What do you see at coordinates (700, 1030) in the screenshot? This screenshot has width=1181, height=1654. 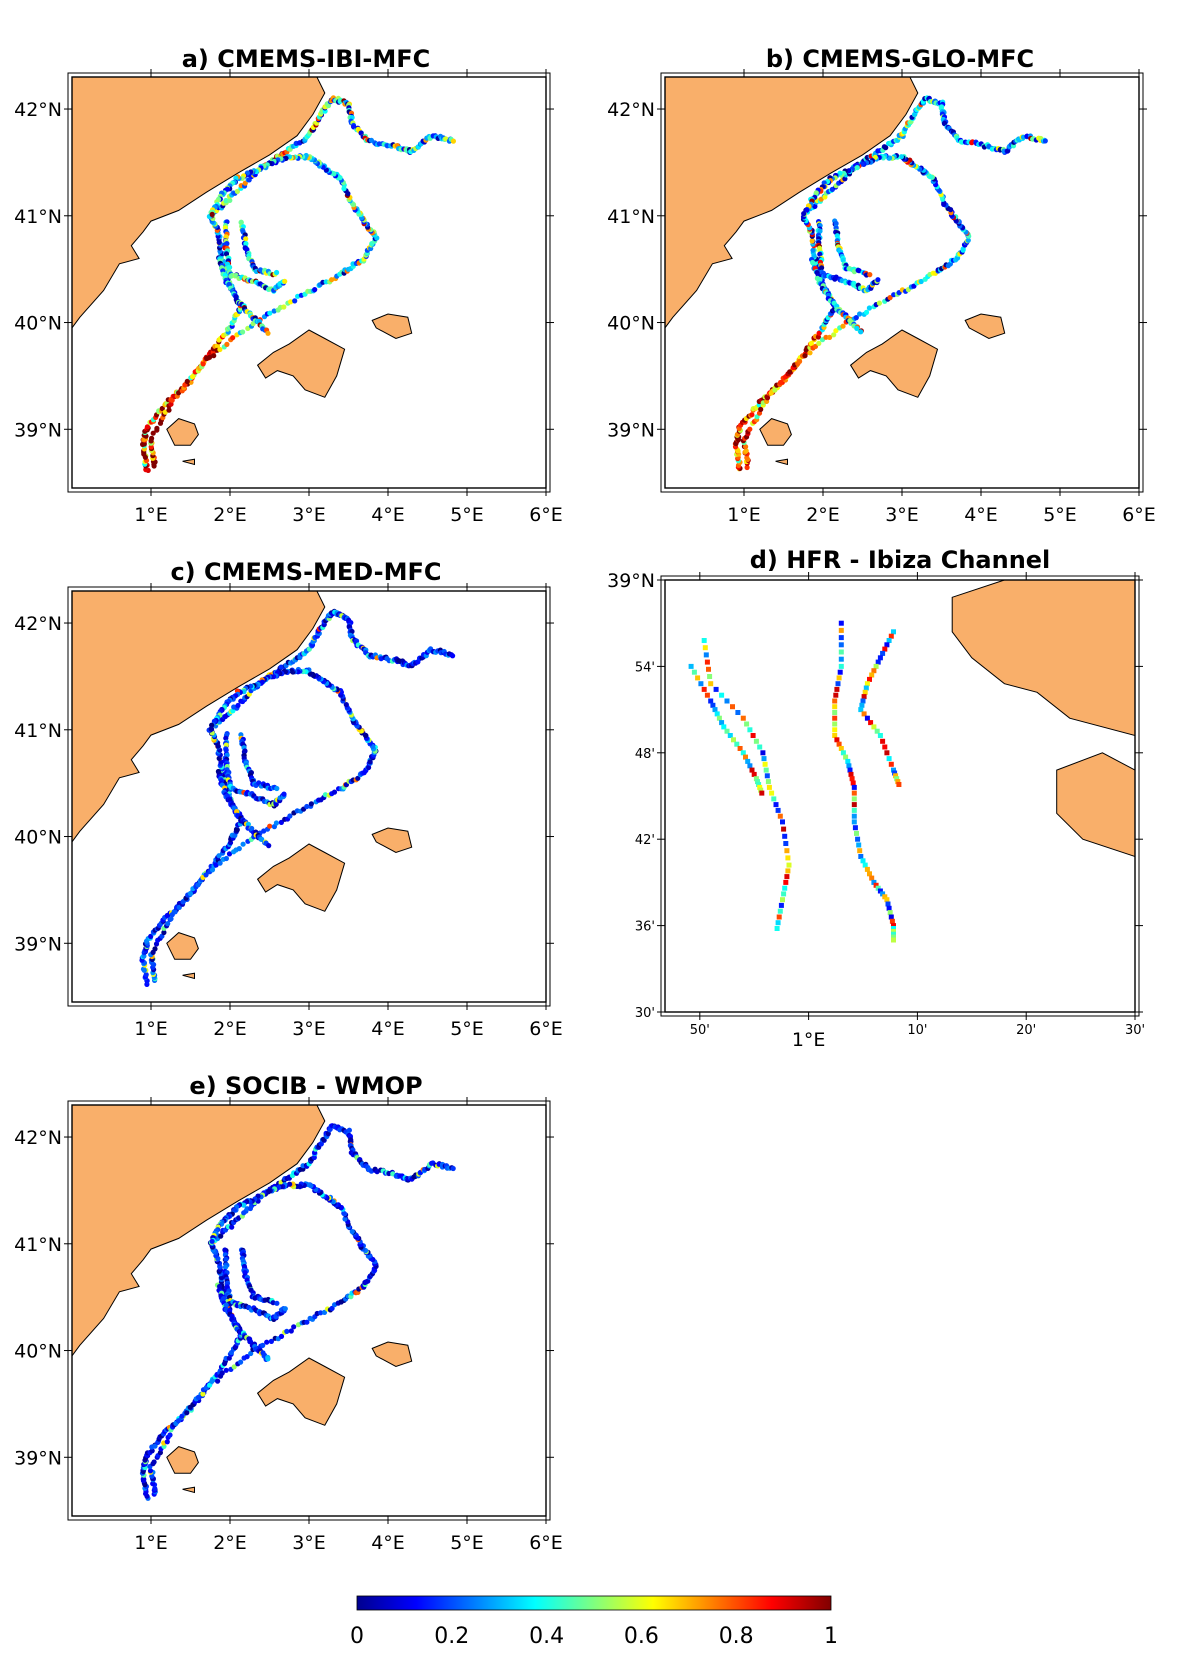 I see `lon-tick-label: 50'` at bounding box center [700, 1030].